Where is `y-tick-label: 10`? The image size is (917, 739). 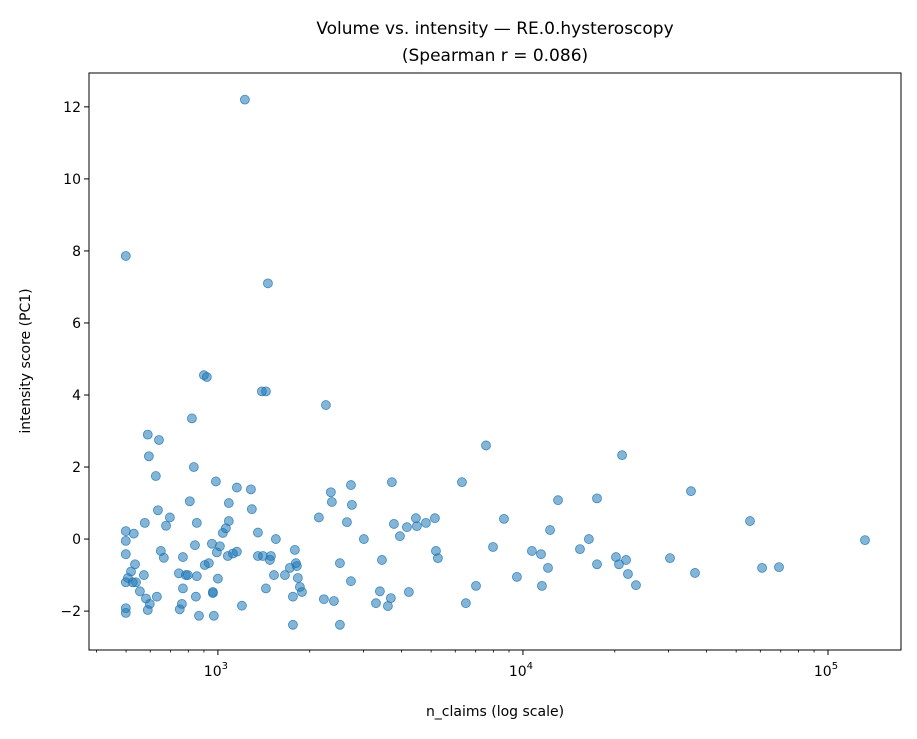 y-tick-label: 10 is located at coordinates (72, 180).